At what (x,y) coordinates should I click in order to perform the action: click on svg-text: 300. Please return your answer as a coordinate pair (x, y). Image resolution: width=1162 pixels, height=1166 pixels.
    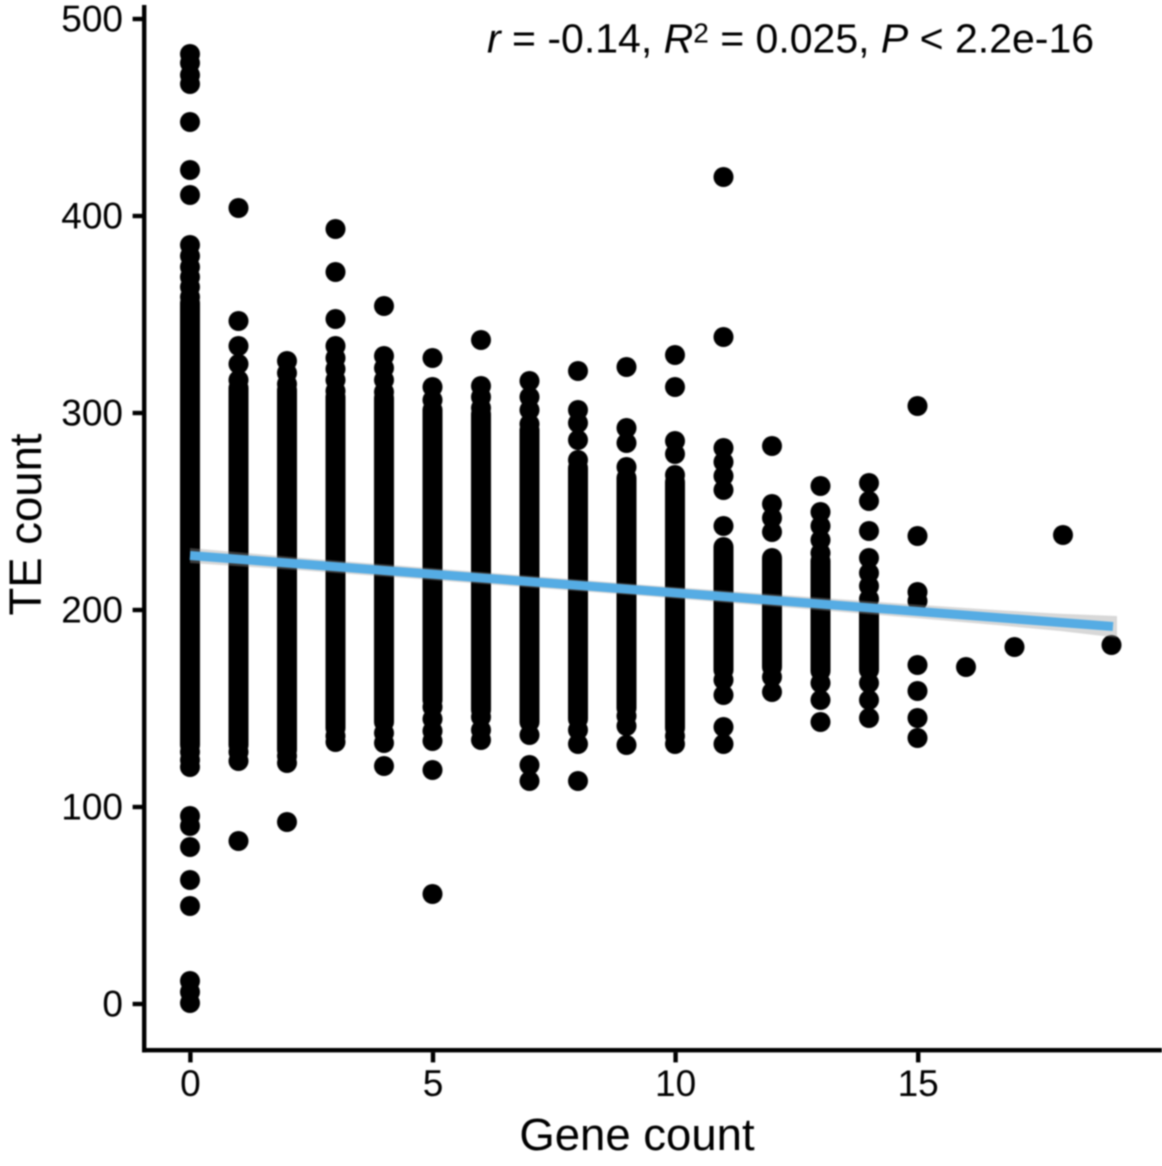
    Looking at the image, I should click on (92, 413).